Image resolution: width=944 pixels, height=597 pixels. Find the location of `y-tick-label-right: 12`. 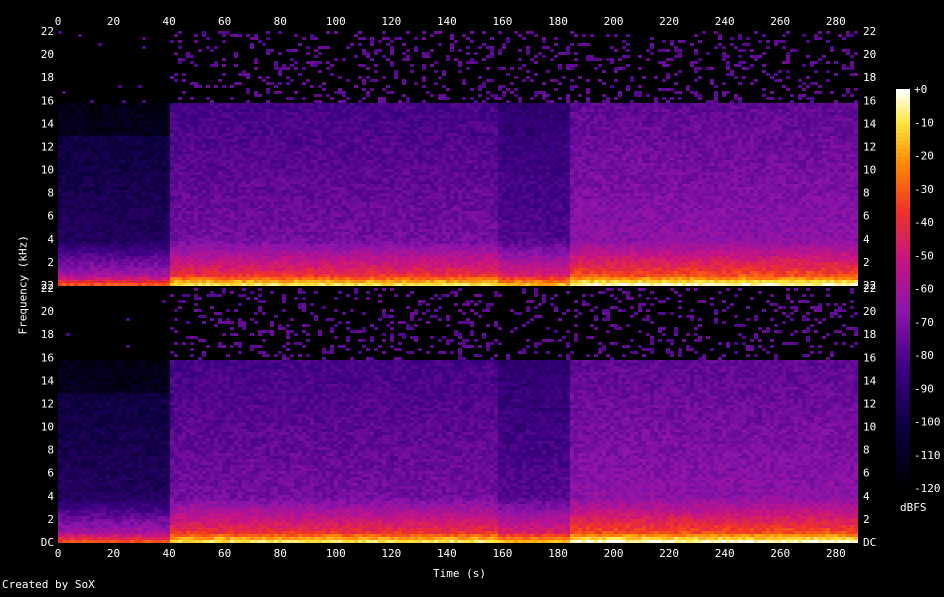

y-tick-label-right: 12 is located at coordinates (869, 146).